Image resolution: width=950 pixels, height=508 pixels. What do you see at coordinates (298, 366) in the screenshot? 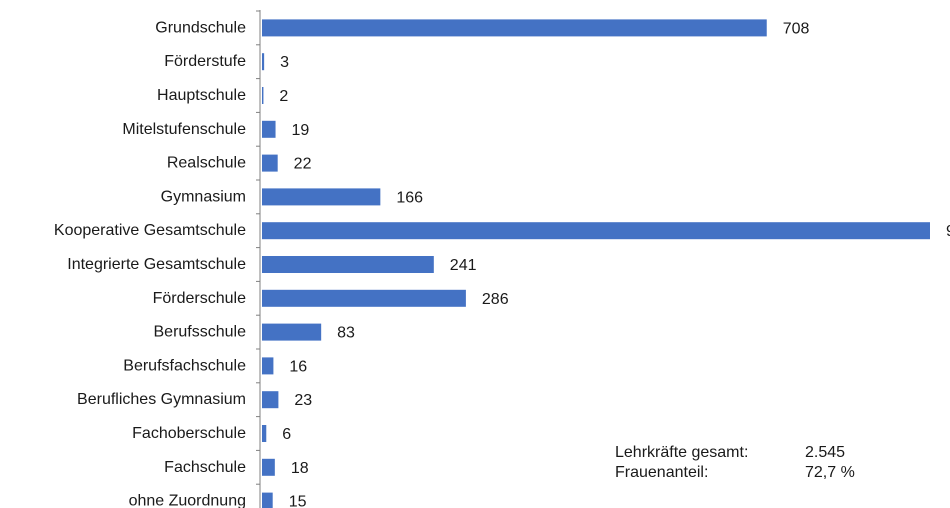
I see `data-label: 16` at bounding box center [298, 366].